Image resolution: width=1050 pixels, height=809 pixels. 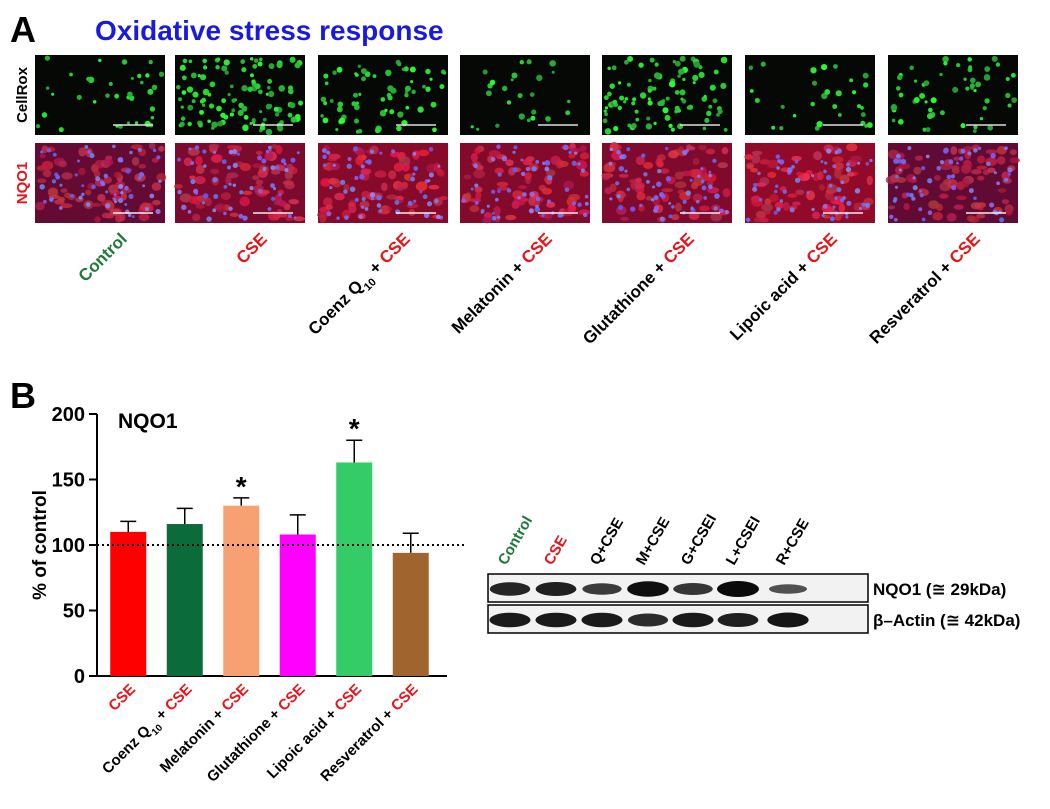 I want to click on panel-title: Oxidative stress response, so click(x=269, y=30).